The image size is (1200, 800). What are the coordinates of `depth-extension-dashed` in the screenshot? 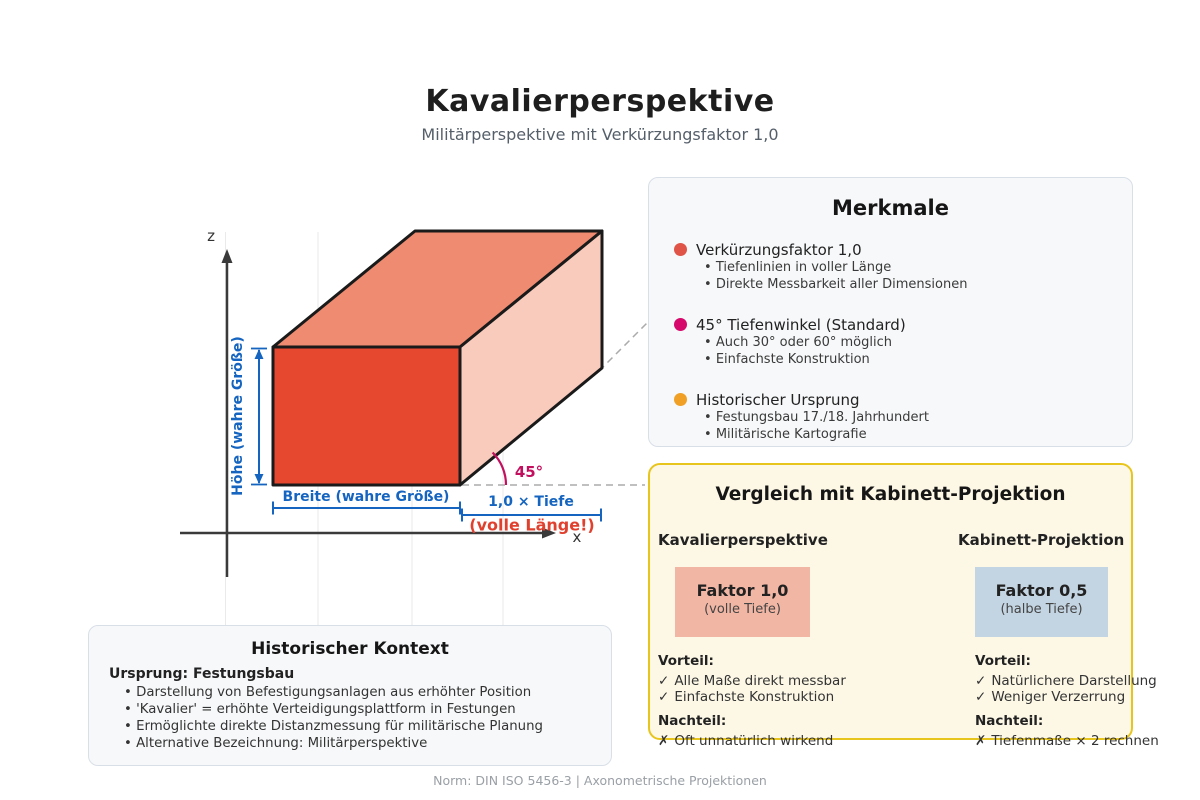 It's located at (623, 346).